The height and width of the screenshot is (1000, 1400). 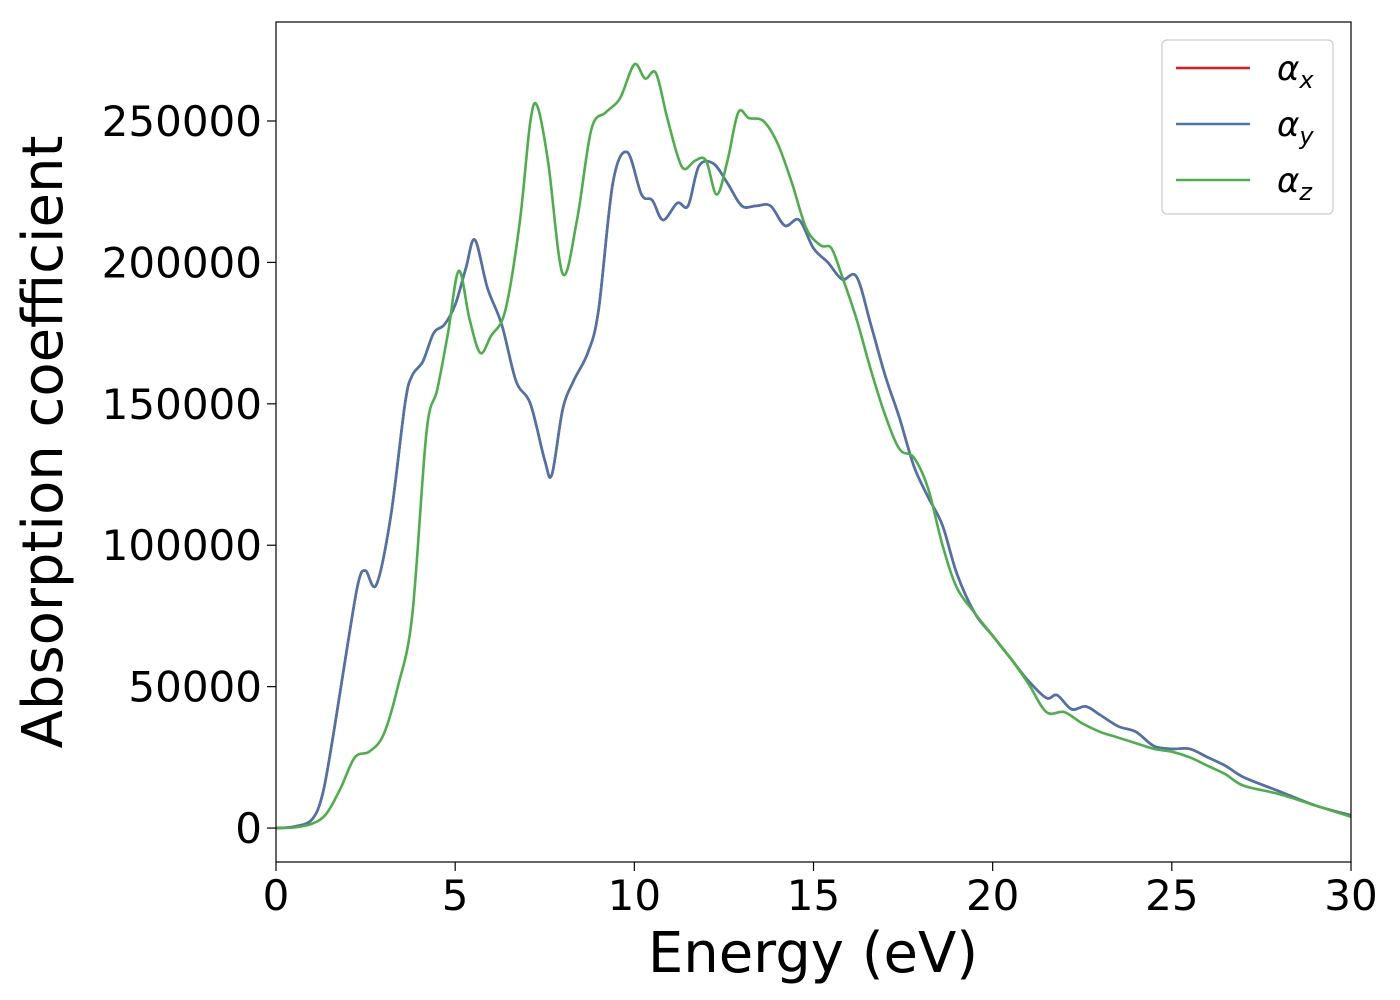 I want to click on y-tick-label: 100000, so click(x=182, y=545).